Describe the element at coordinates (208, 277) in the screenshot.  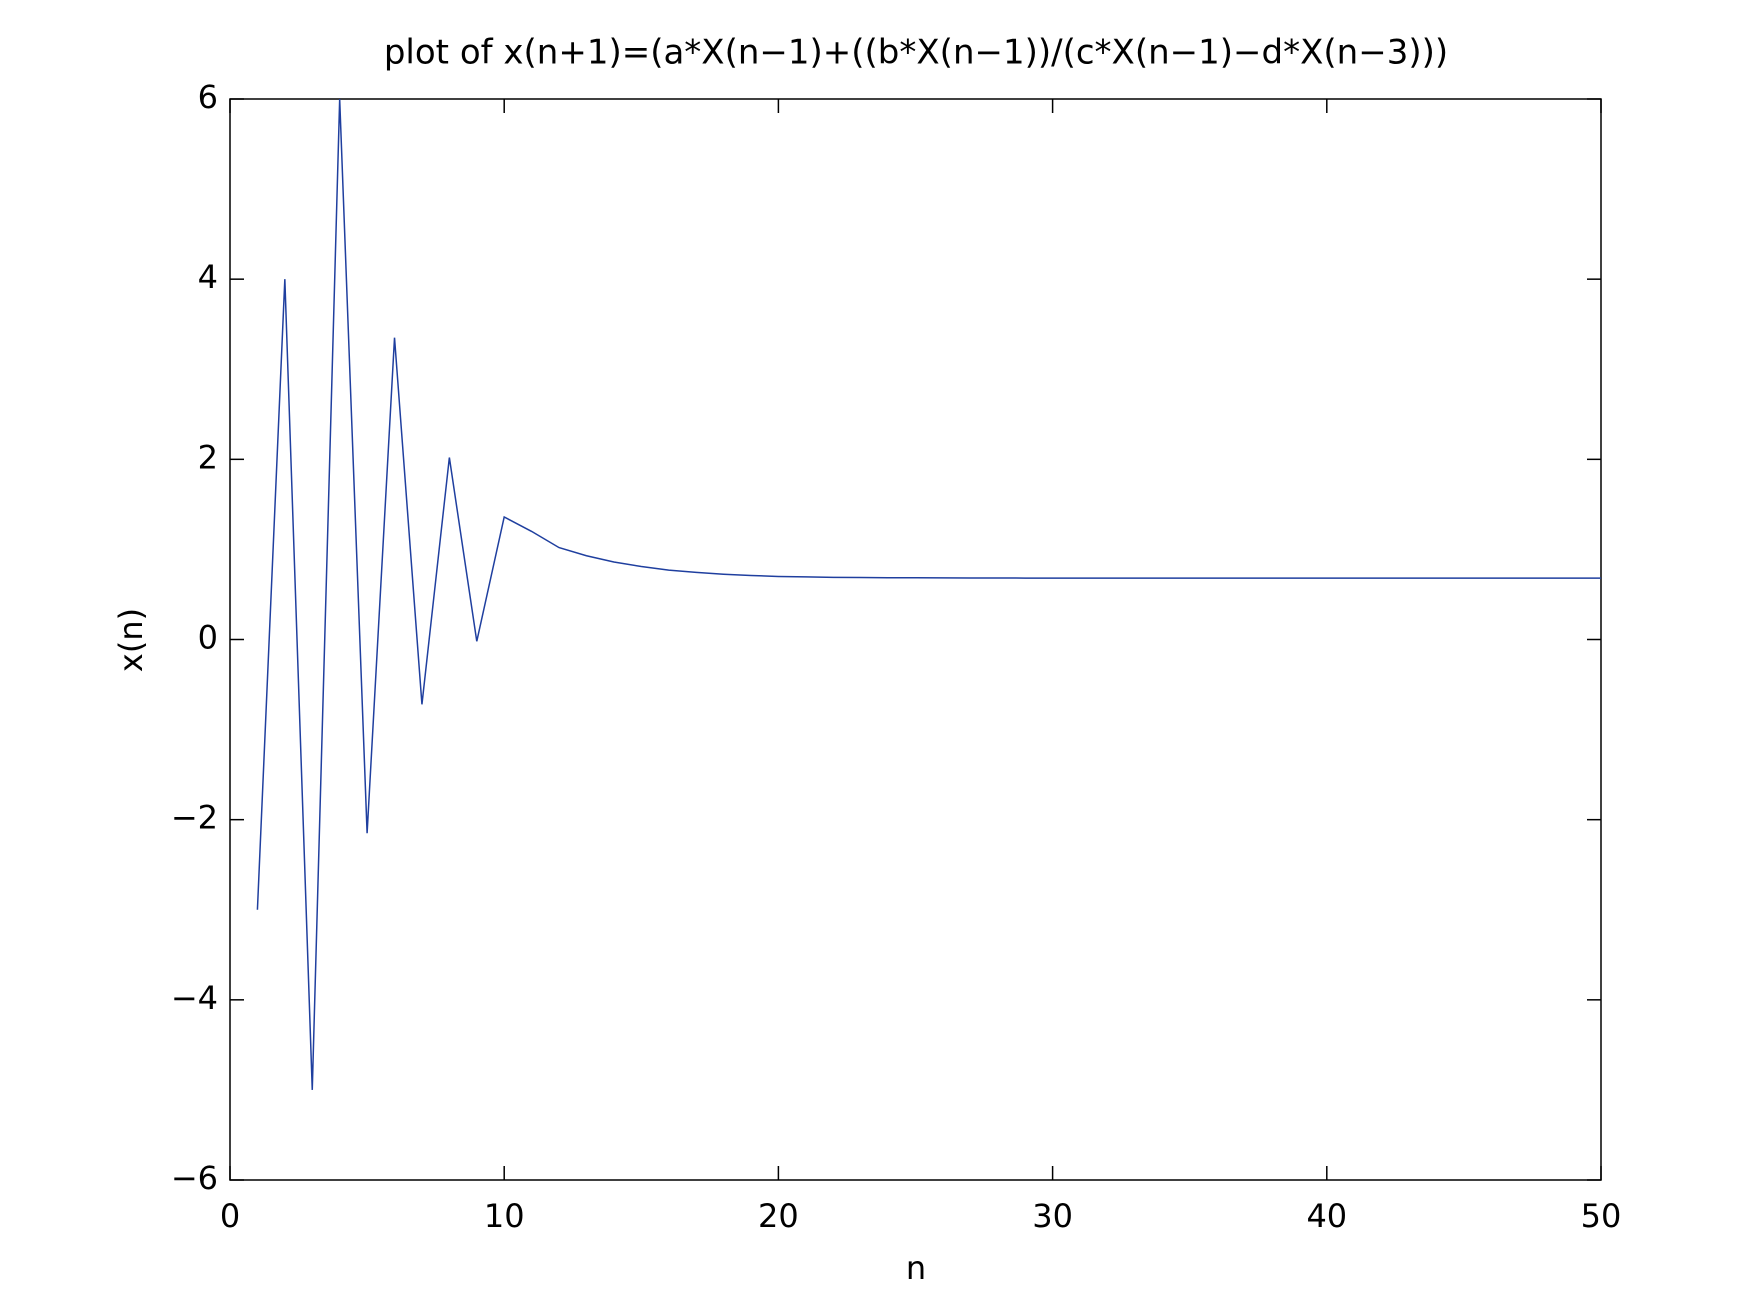
I see `y-tick-label: 4` at that location.